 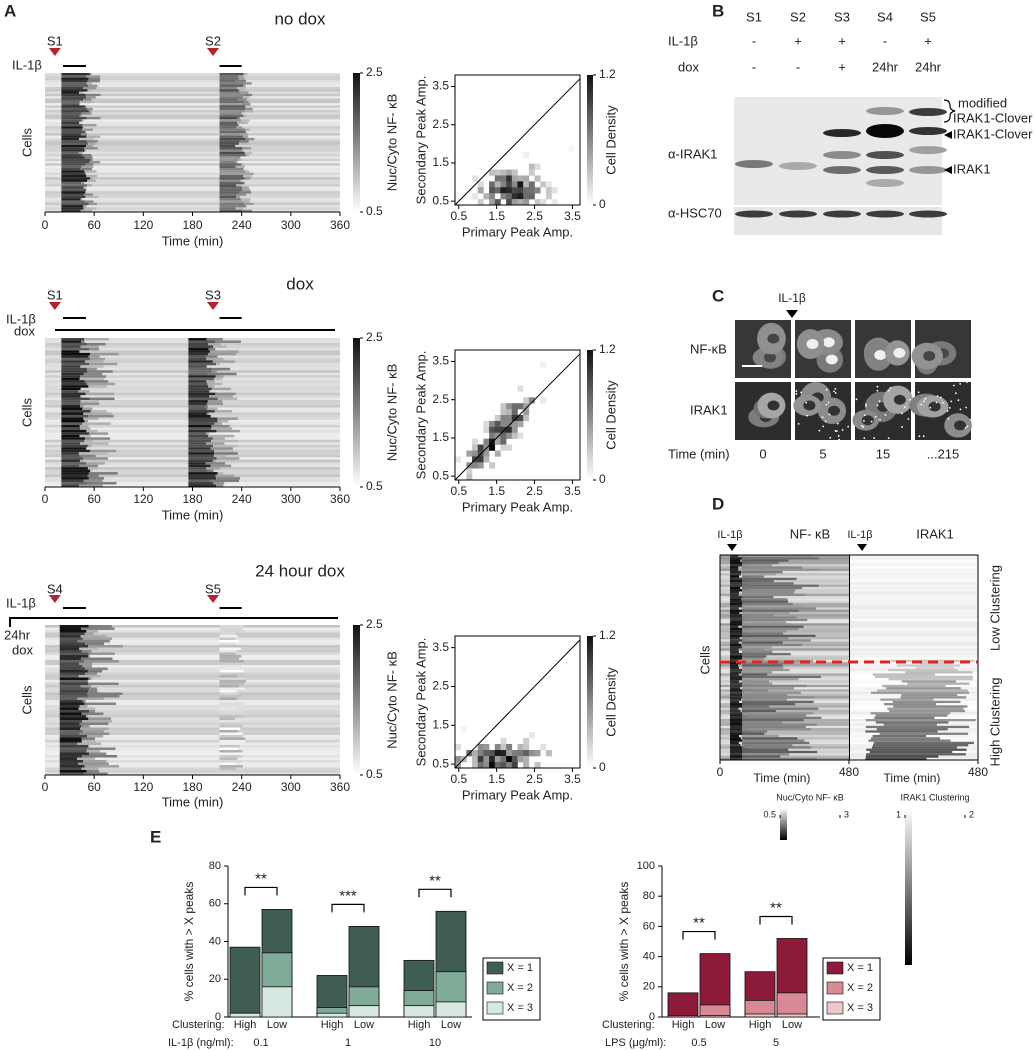 What do you see at coordinates (260, 1043) in the screenshot?
I see `dose-value: 0.1` at bounding box center [260, 1043].